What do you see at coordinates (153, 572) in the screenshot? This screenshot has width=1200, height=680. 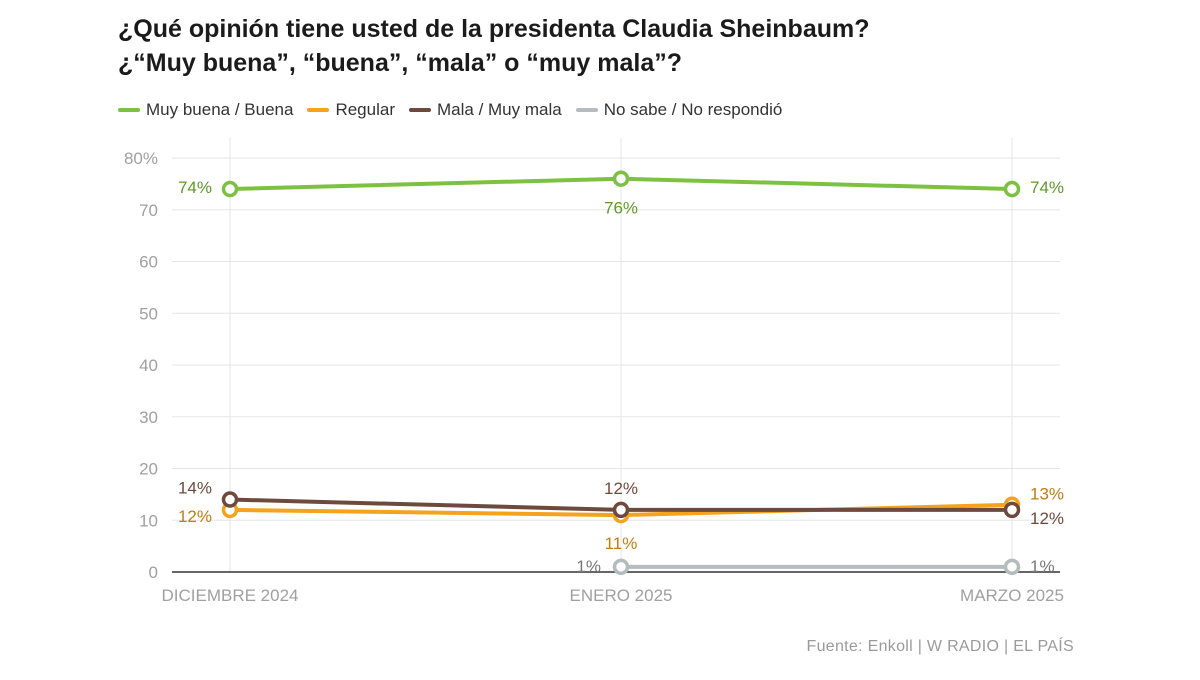 I see `y-tick-label: 0` at bounding box center [153, 572].